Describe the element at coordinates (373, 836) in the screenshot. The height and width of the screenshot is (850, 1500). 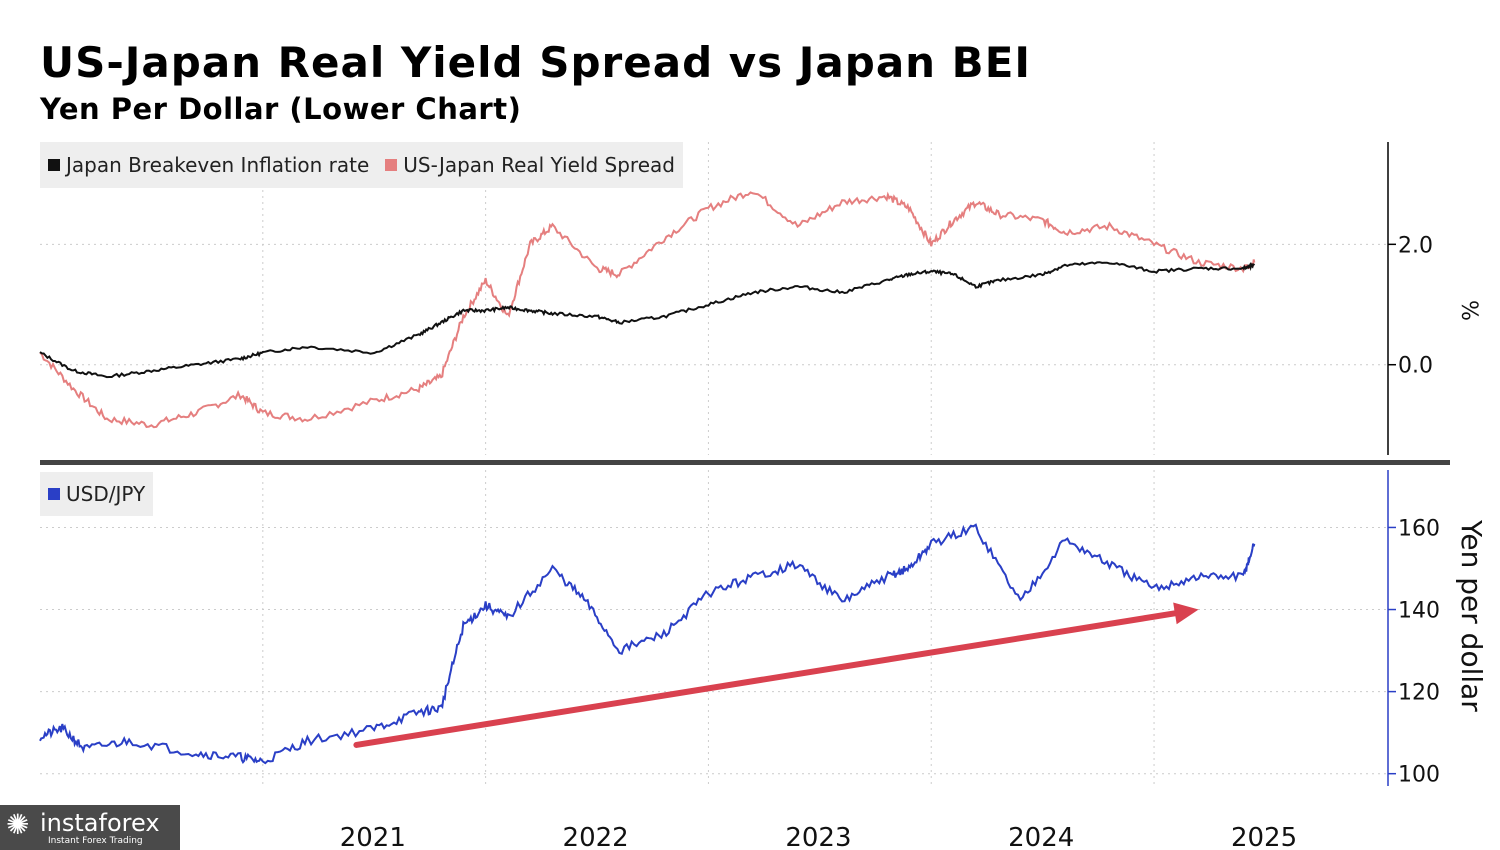
I see `x-tick-label-2021: 2021` at that location.